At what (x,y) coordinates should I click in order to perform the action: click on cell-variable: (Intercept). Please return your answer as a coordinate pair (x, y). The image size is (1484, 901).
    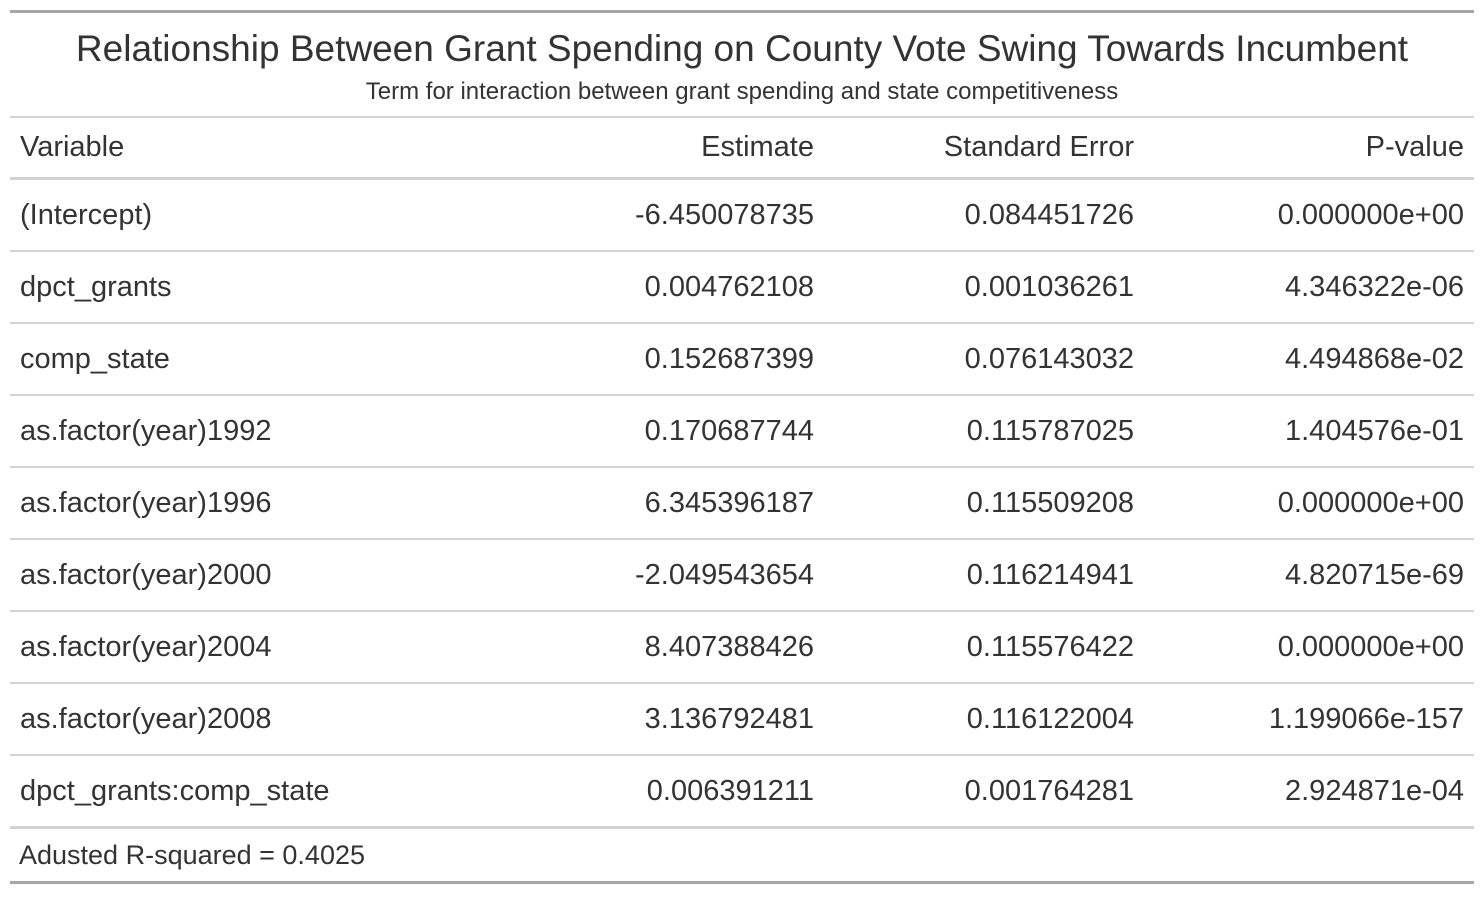
    Looking at the image, I should click on (290, 215).